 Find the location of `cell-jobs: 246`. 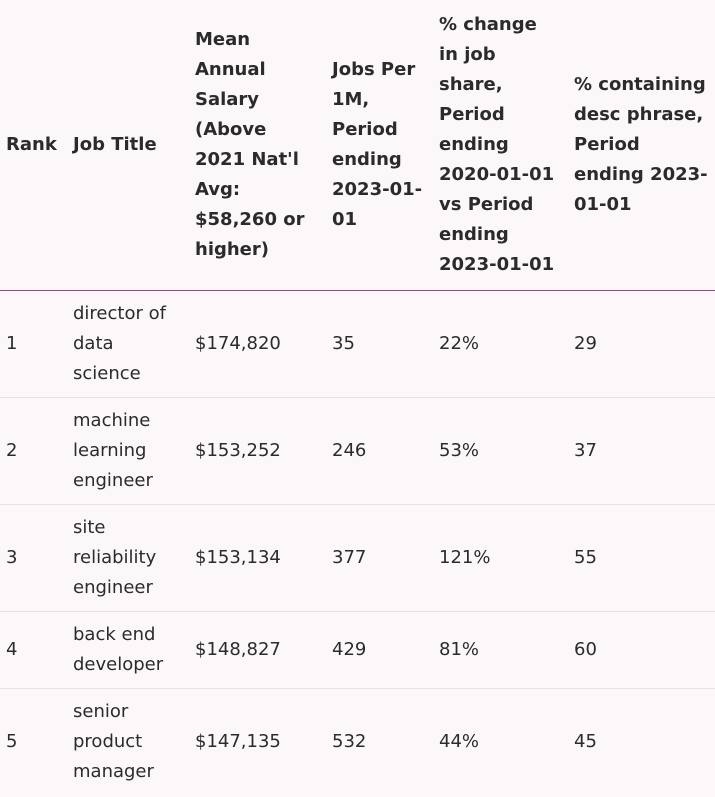

cell-jobs: 246 is located at coordinates (349, 450).